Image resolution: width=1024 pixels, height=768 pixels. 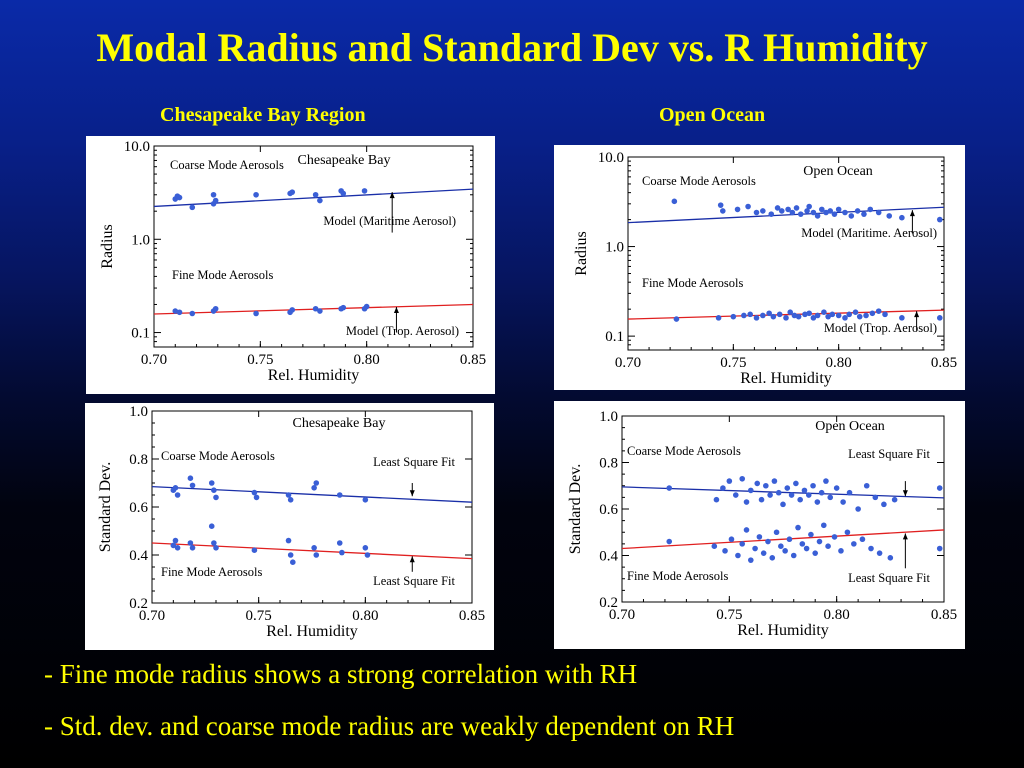 I want to click on x-tick-label: 0.70, so click(x=154, y=360).